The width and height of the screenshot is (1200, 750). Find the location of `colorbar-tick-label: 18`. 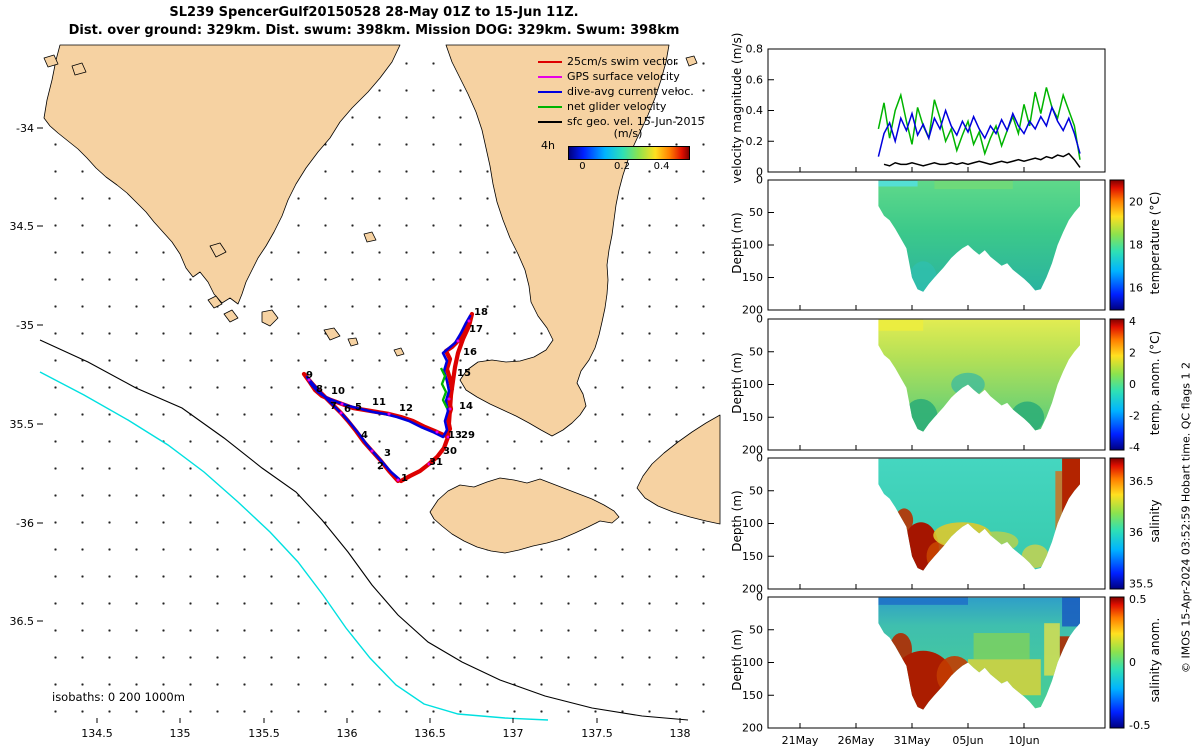

colorbar-tick-label: 18 is located at coordinates (1136, 245).